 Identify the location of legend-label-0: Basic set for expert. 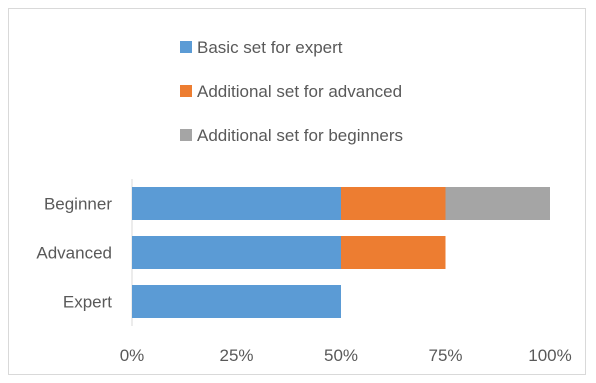
(270, 47).